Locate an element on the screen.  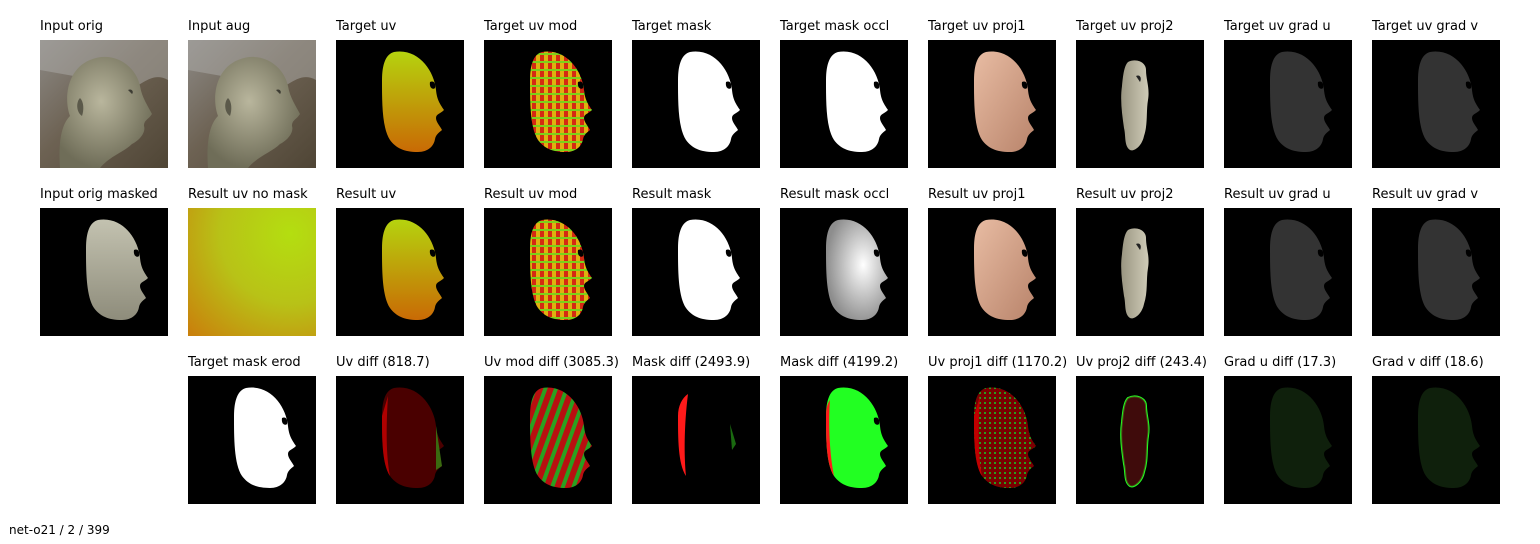
panel-title: Target uv proj2 is located at coordinates (1125, 26).